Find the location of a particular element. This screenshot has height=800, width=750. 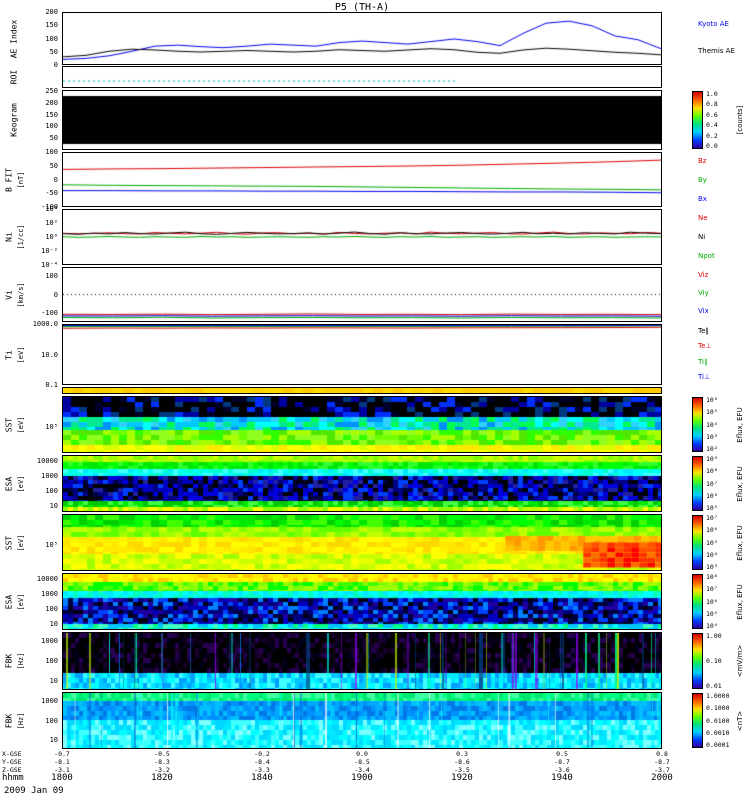

time-tick-6: 2000 is located at coordinates (662, 778).